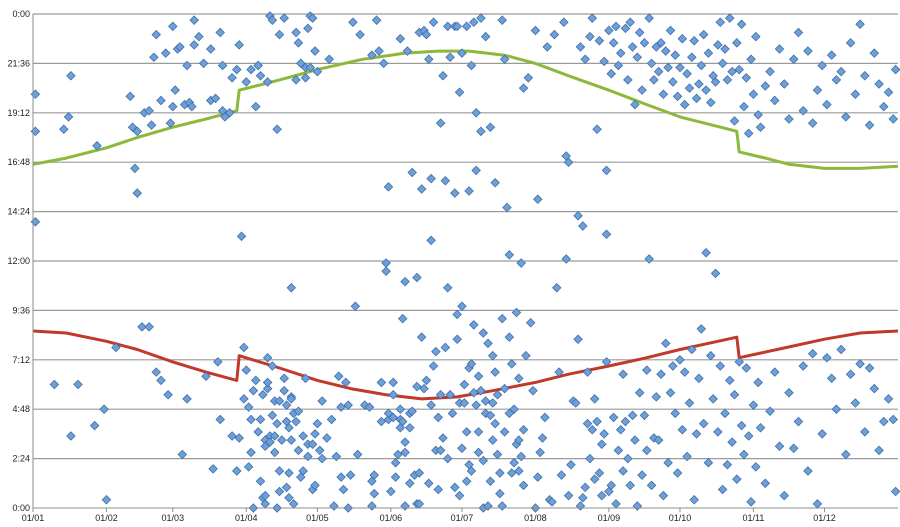  Describe the element at coordinates (21, 310) in the screenshot. I see `y-tick-label: 9:36` at that location.